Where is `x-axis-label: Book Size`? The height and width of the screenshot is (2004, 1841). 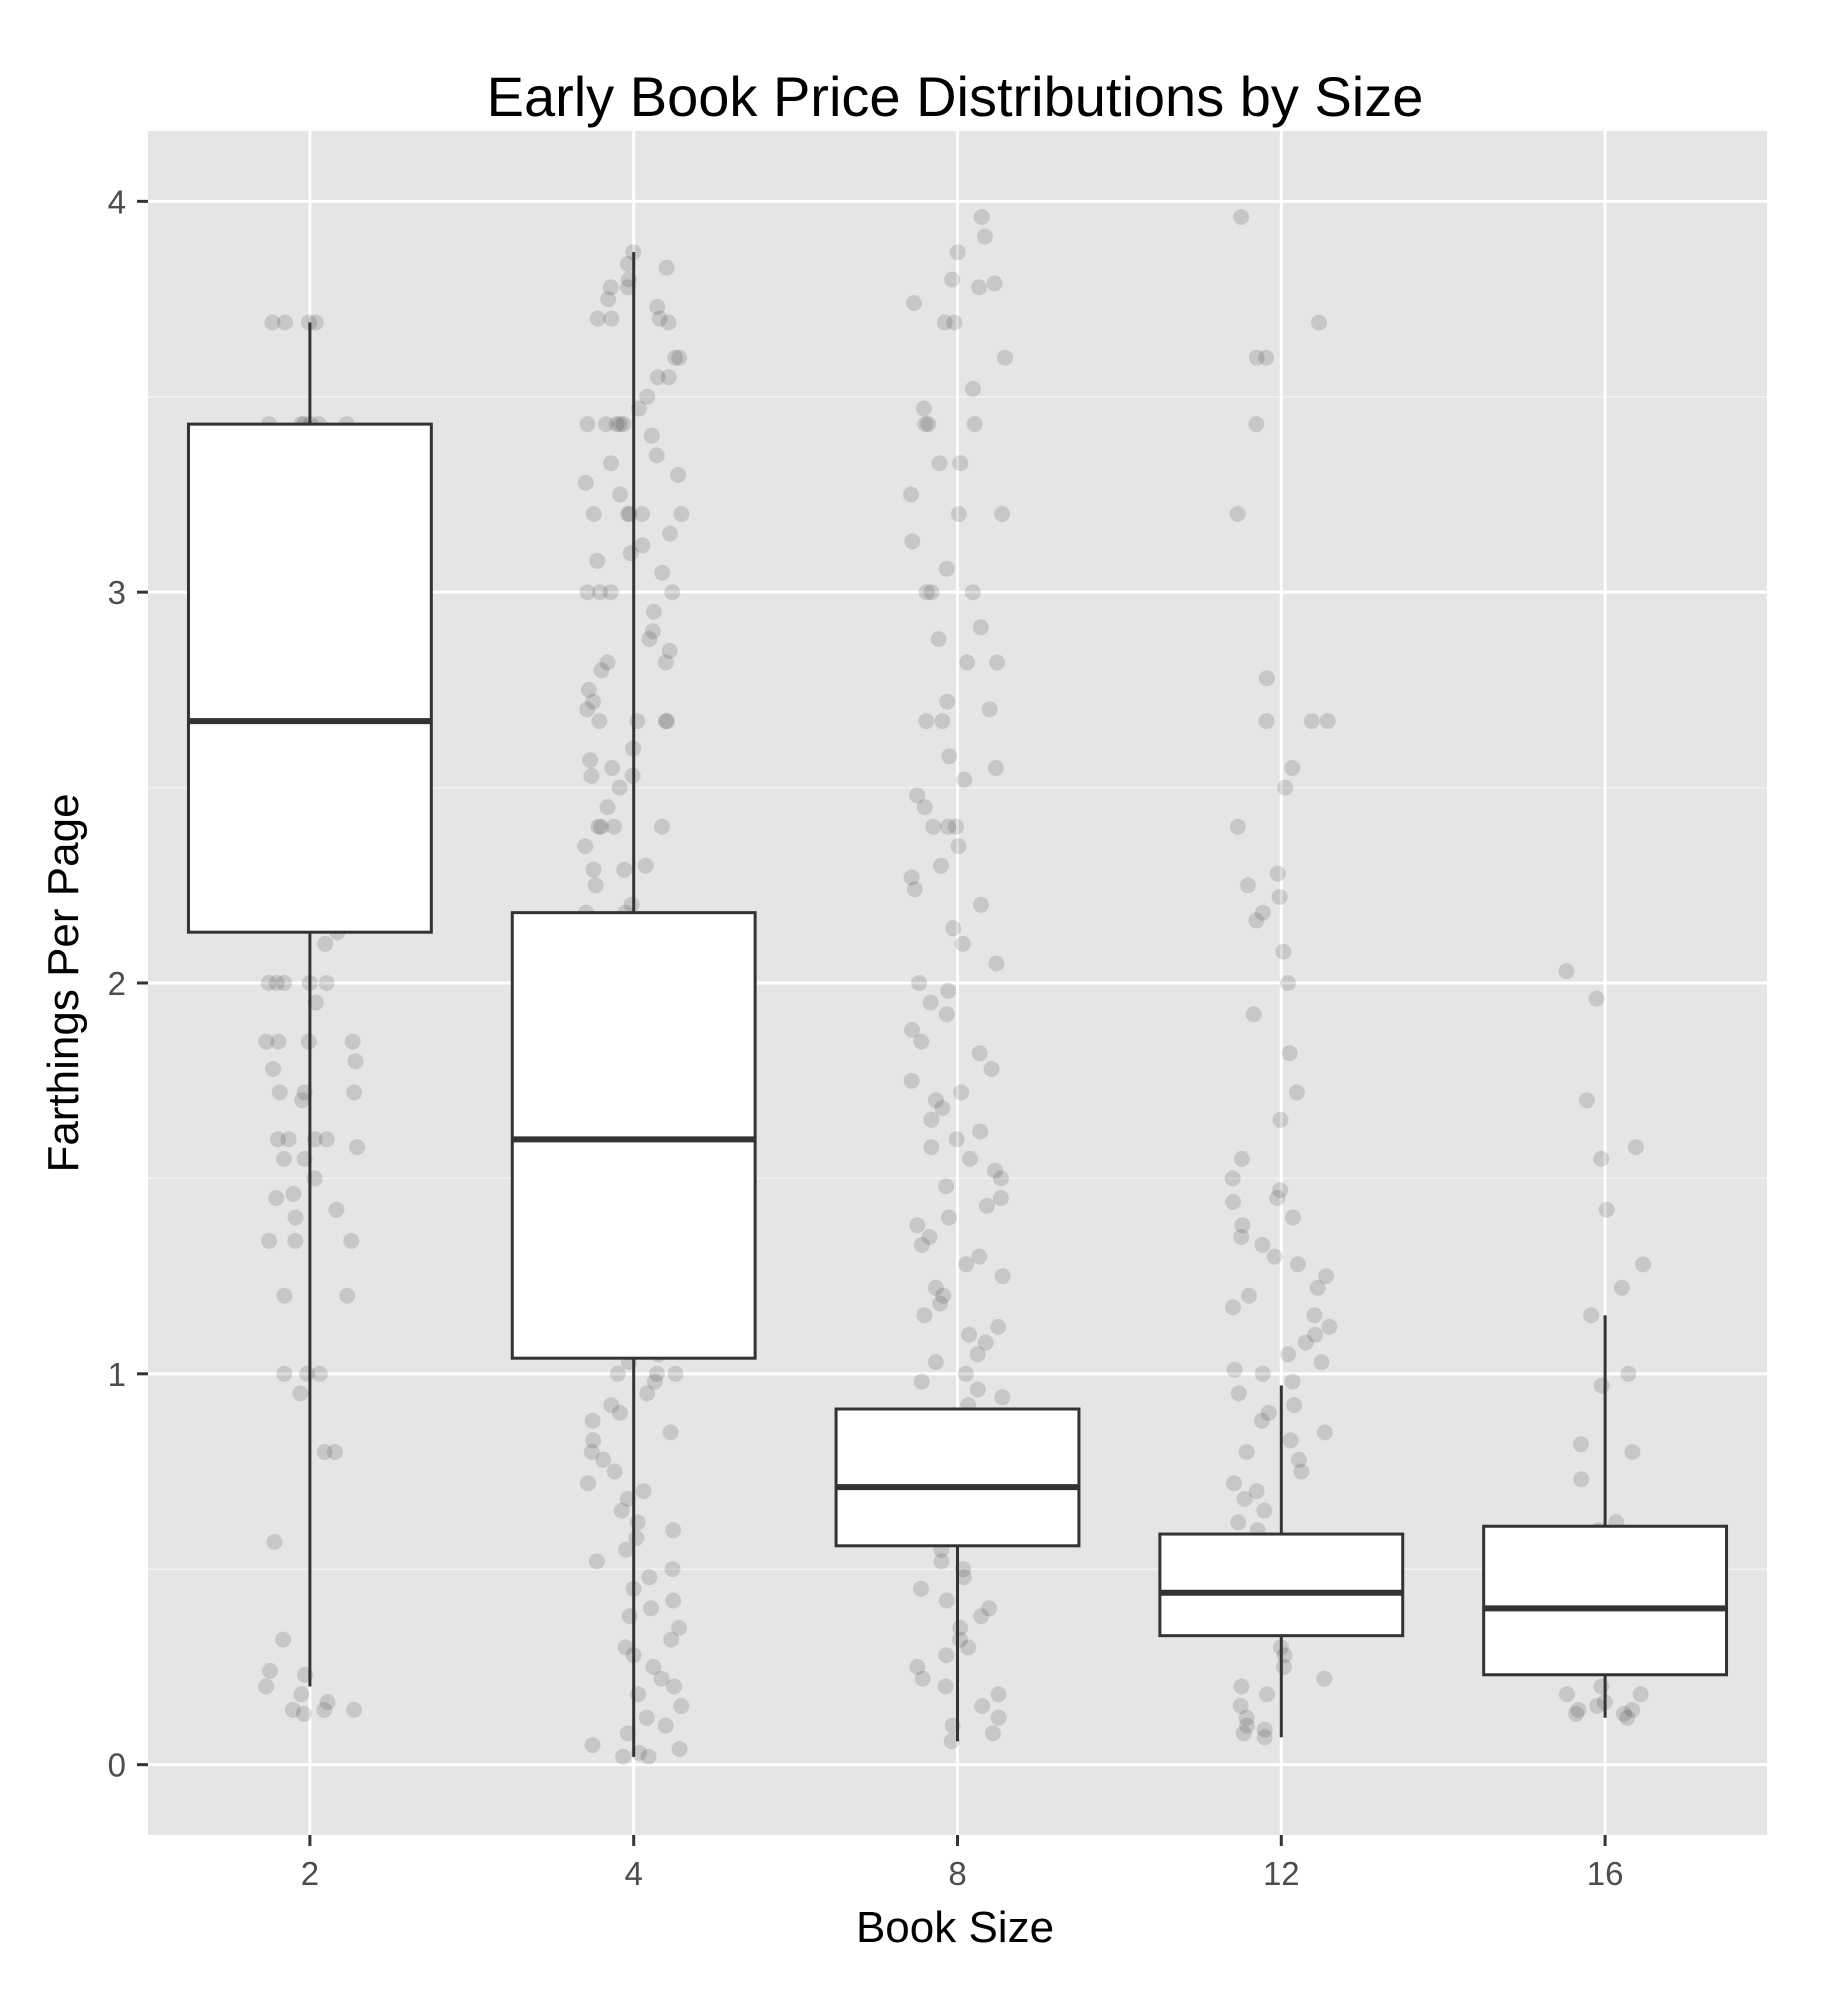 x-axis-label: Book Size is located at coordinates (955, 1927).